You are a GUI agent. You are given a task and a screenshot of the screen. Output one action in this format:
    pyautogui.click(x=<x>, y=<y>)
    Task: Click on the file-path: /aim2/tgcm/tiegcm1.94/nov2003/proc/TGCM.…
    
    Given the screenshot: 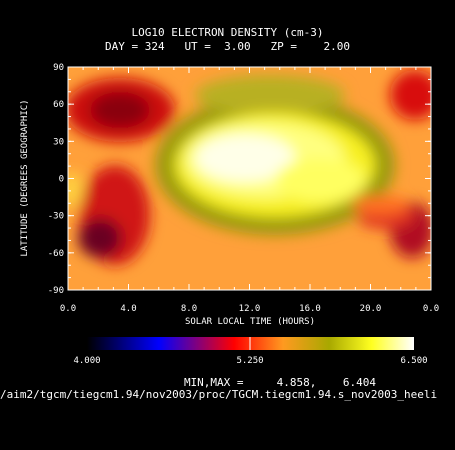 What is the action you would take?
    pyautogui.click(x=219, y=394)
    